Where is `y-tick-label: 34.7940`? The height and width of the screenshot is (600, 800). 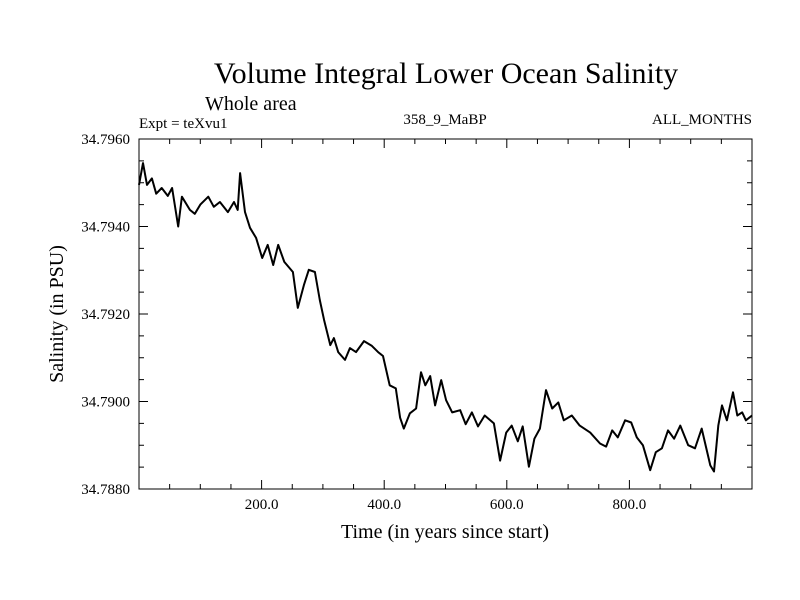 y-tick-label: 34.7940 is located at coordinates (105, 228).